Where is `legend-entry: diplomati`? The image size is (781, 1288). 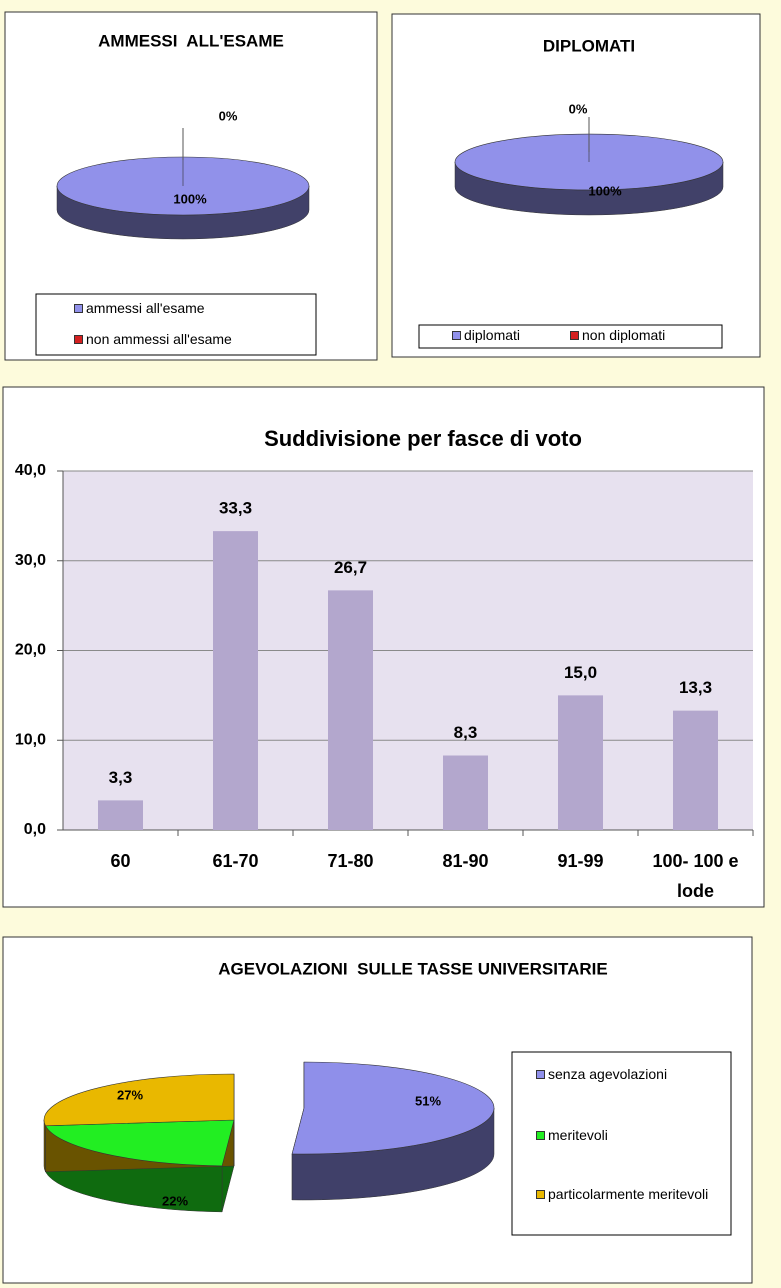
legend-entry: diplomati is located at coordinates (522, 335).